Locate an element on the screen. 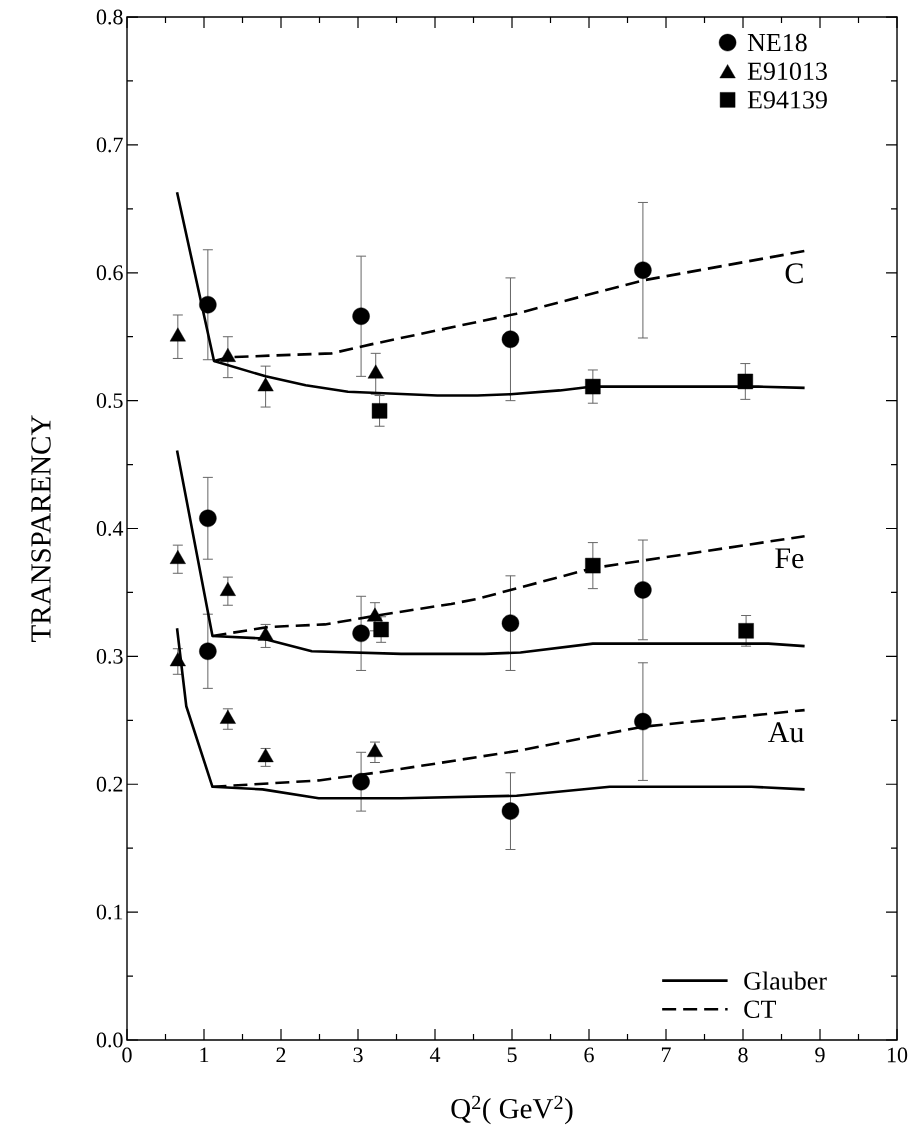  x-tick-label: 10 is located at coordinates (897, 1055).